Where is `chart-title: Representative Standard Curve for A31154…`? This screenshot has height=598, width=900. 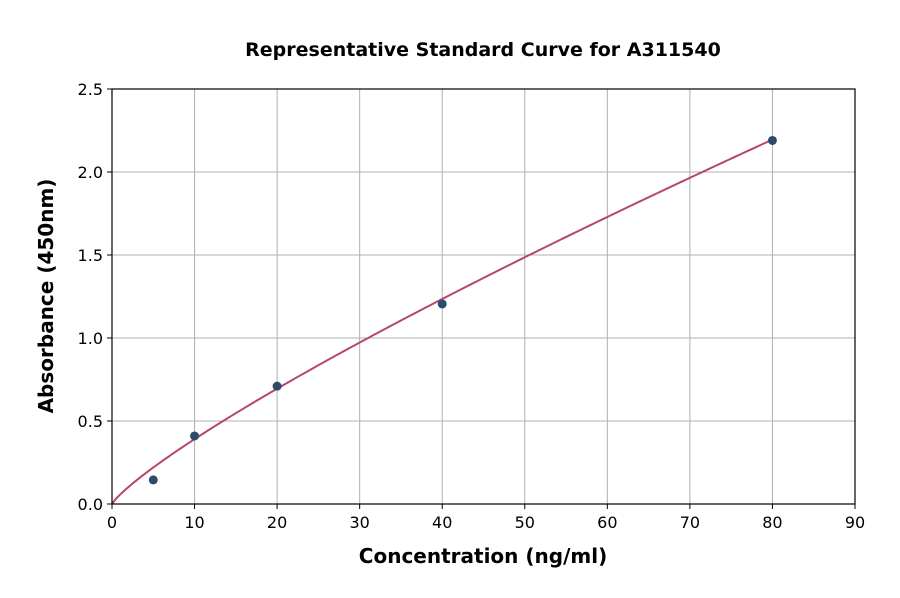
chart-title: Representative Standard Curve for A31154… is located at coordinates (483, 50).